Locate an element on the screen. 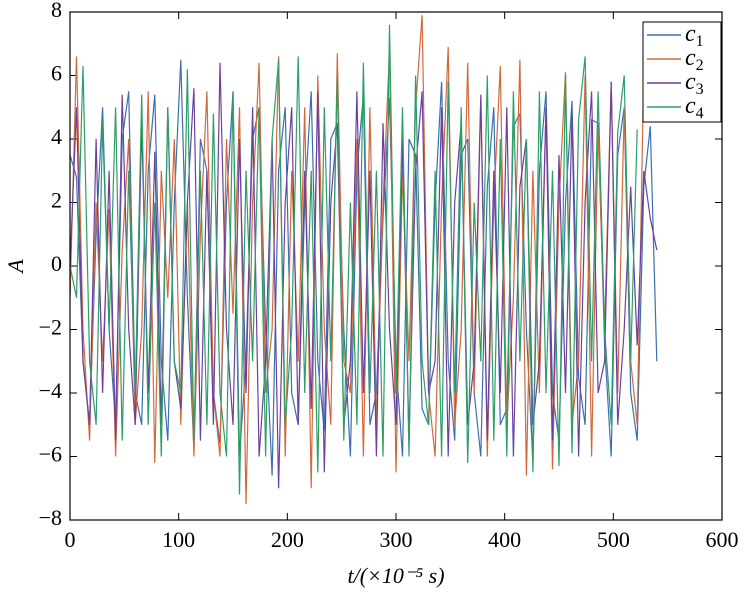 The height and width of the screenshot is (594, 744). legend-label-sub: 3 is located at coordinates (700, 89).